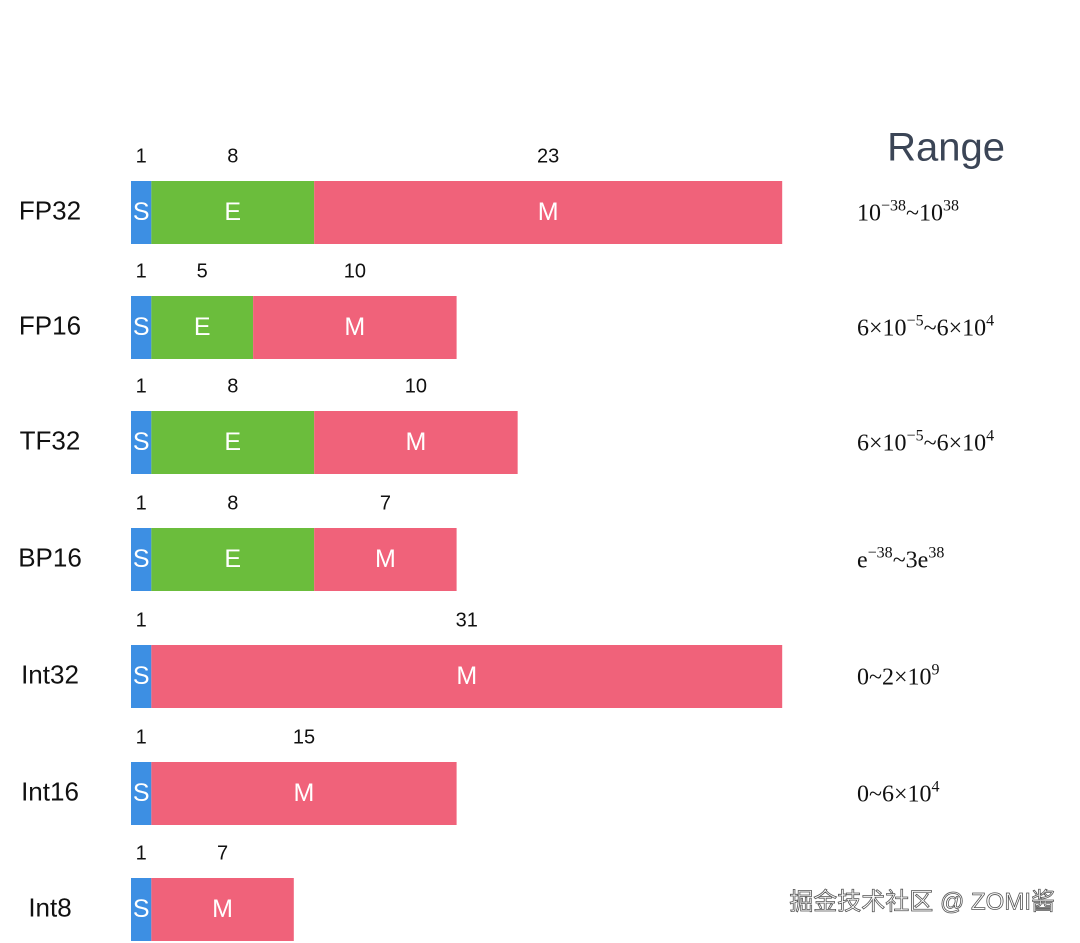  Describe the element at coordinates (922, 901) in the screenshot. I see `watermark: 掘金技术社区 @ ZOMI酱` at that location.